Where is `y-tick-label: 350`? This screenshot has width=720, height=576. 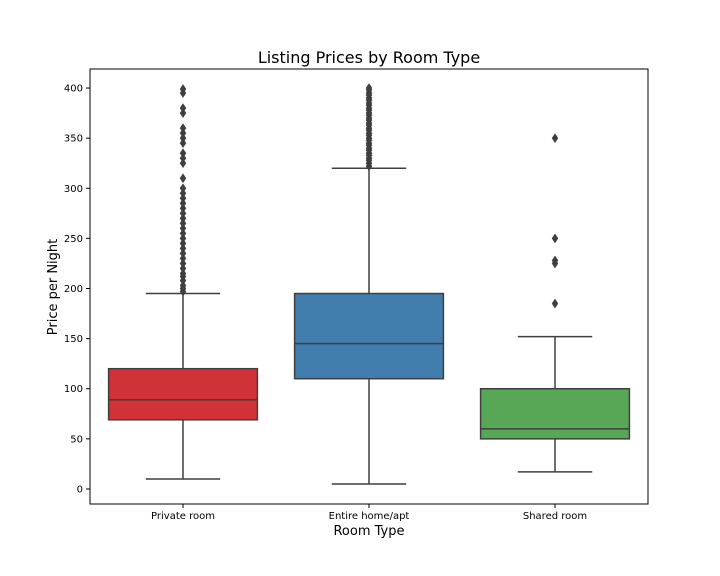
y-tick-label: 350 is located at coordinates (73, 139).